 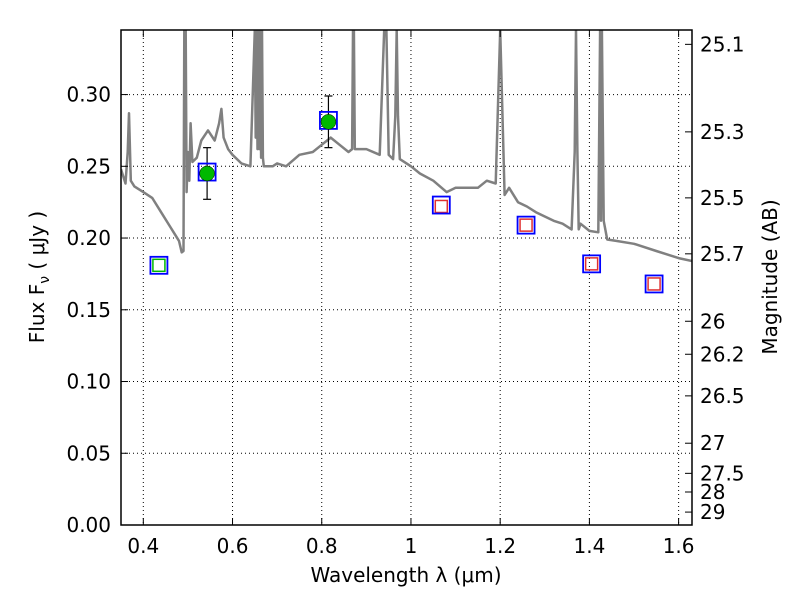 What do you see at coordinates (45, 280) in the screenshot?
I see `y-axis-label-sub: ν` at bounding box center [45, 280].